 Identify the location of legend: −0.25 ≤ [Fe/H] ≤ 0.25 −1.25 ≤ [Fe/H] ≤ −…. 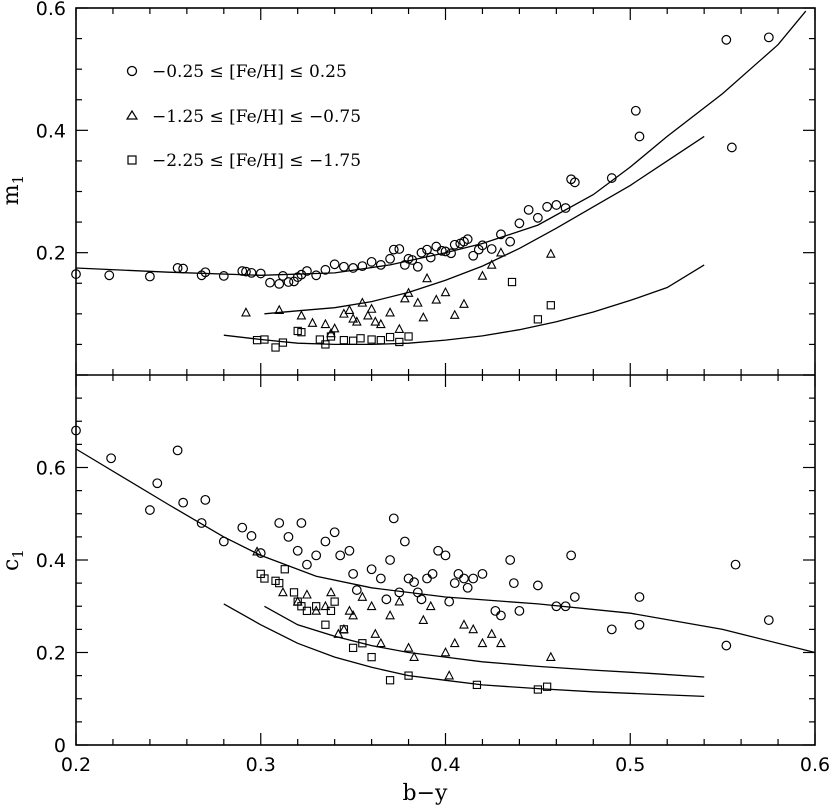
(243, 116).